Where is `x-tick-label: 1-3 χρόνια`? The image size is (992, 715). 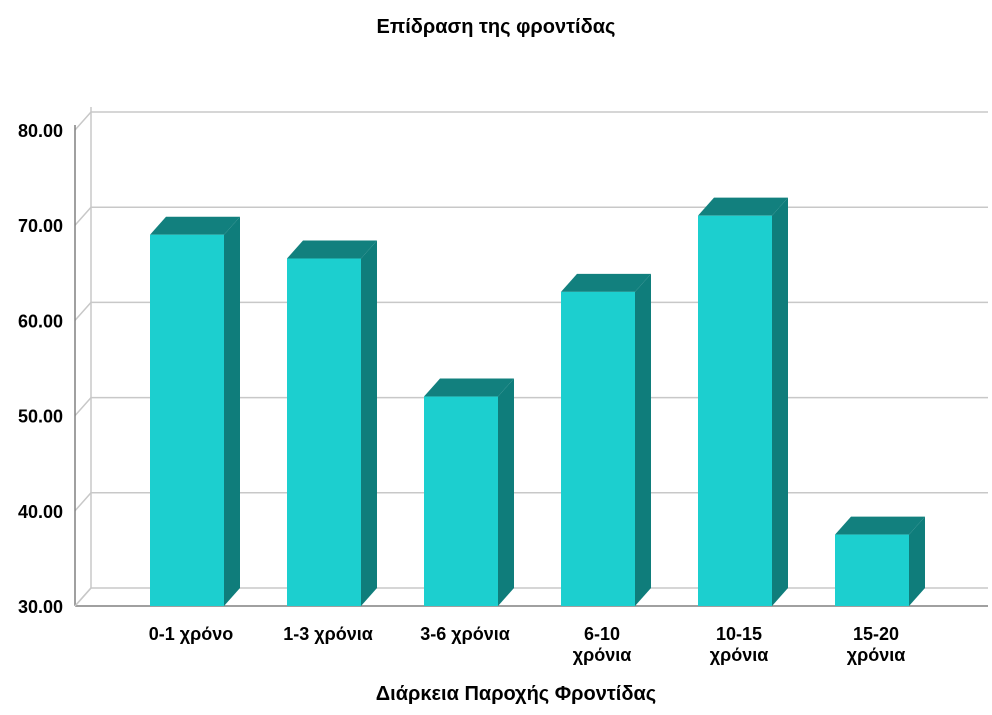 x-tick-label: 1-3 χρόνια is located at coordinates (328, 634).